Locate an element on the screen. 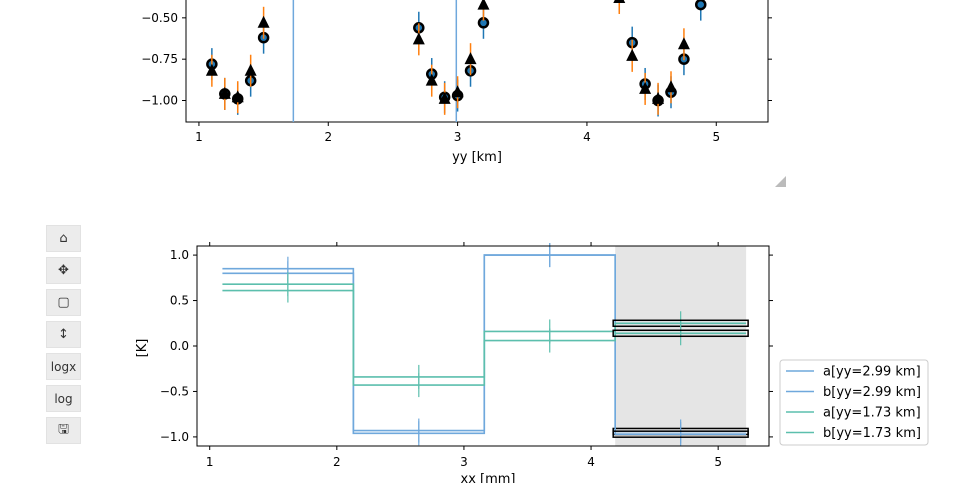  log-button-label: log is located at coordinates (63, 398).